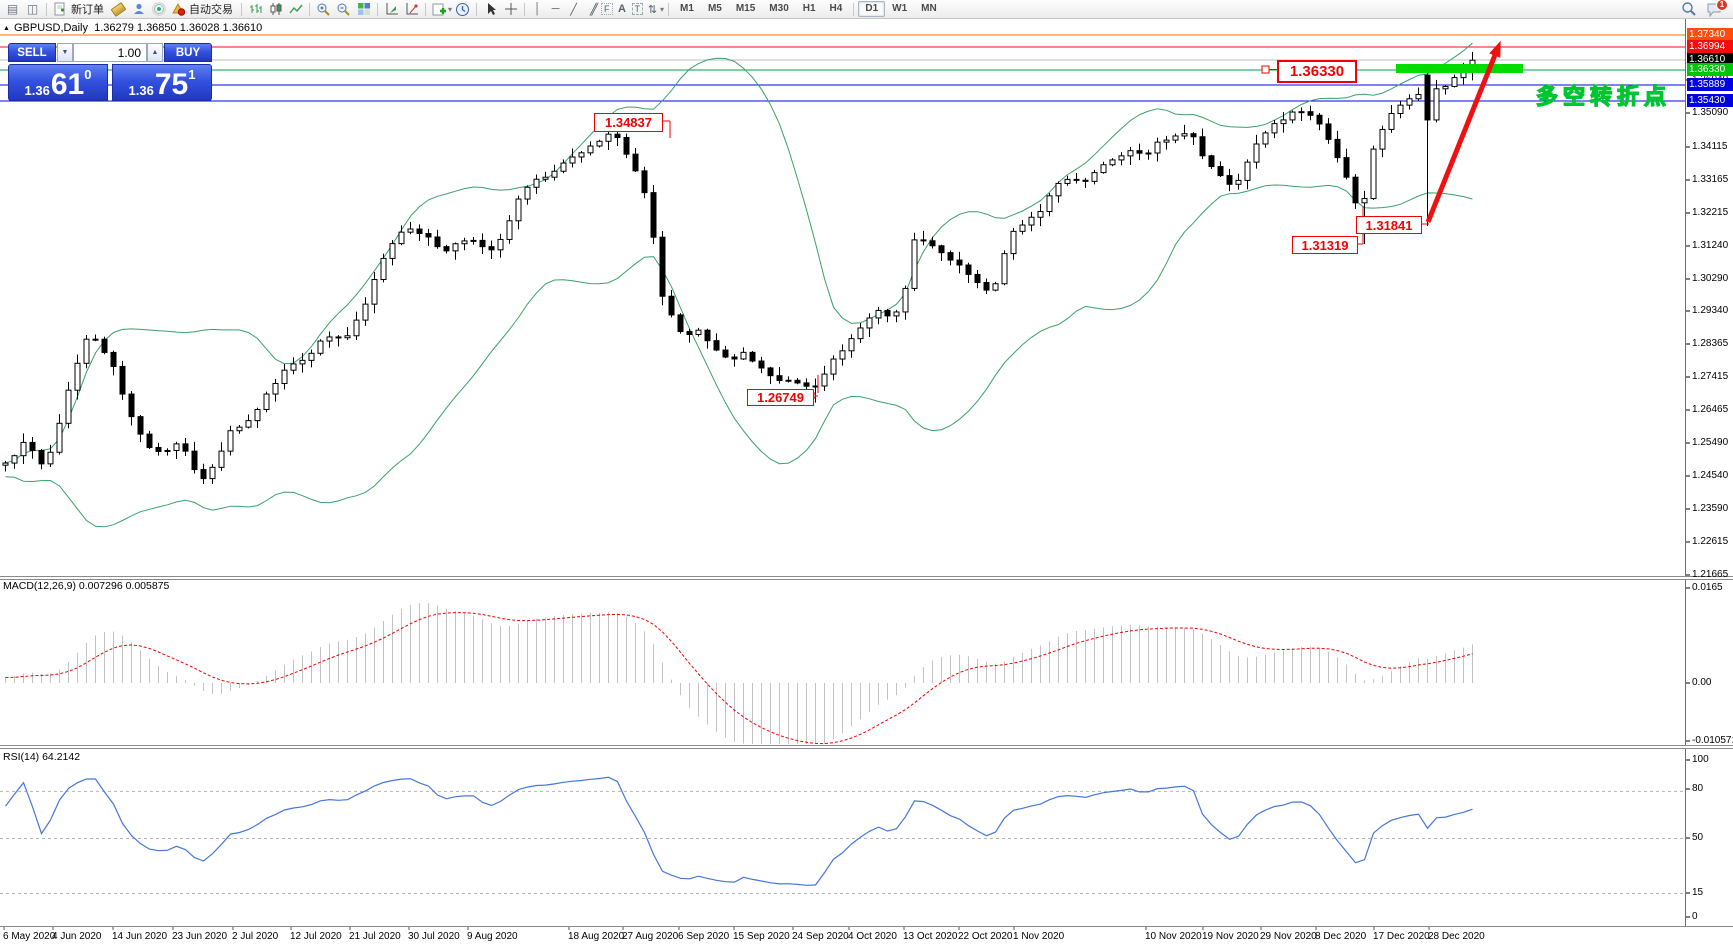 Image resolution: width=1733 pixels, height=947 pixels. What do you see at coordinates (309, 9) in the screenshot?
I see `toolbar-separator` at bounding box center [309, 9].